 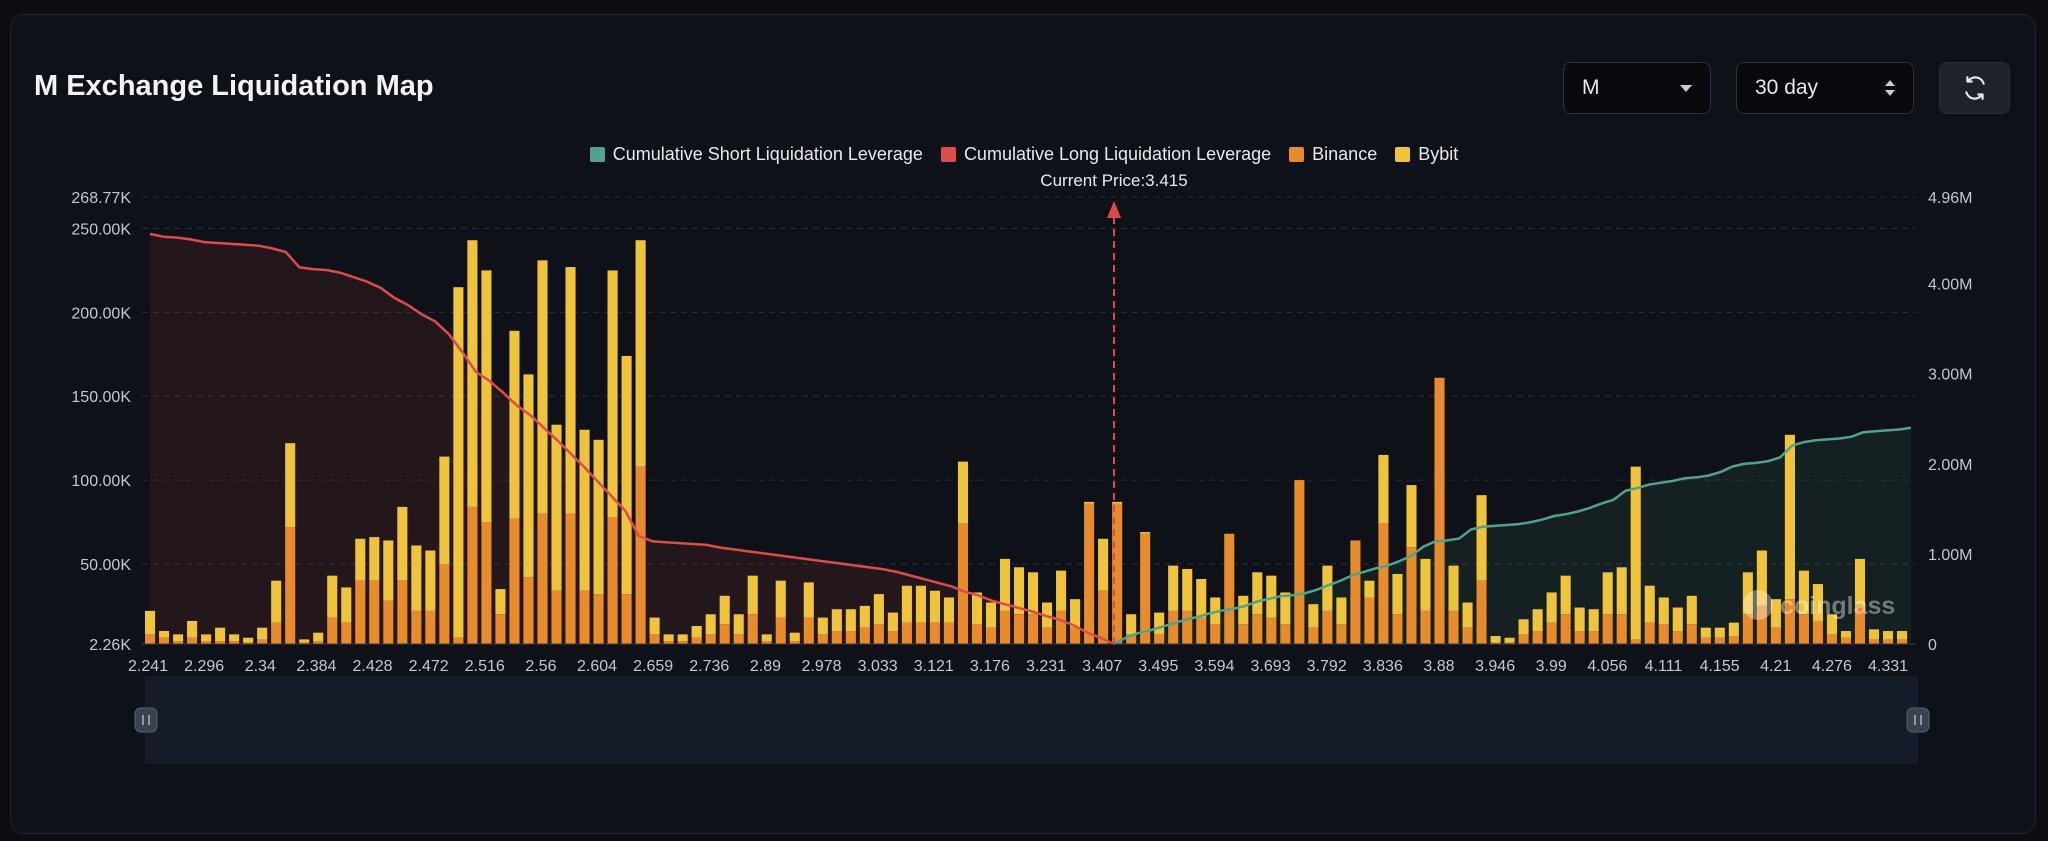 What do you see at coordinates (1345, 154) in the screenshot?
I see `legend-label-binance: Binance` at bounding box center [1345, 154].